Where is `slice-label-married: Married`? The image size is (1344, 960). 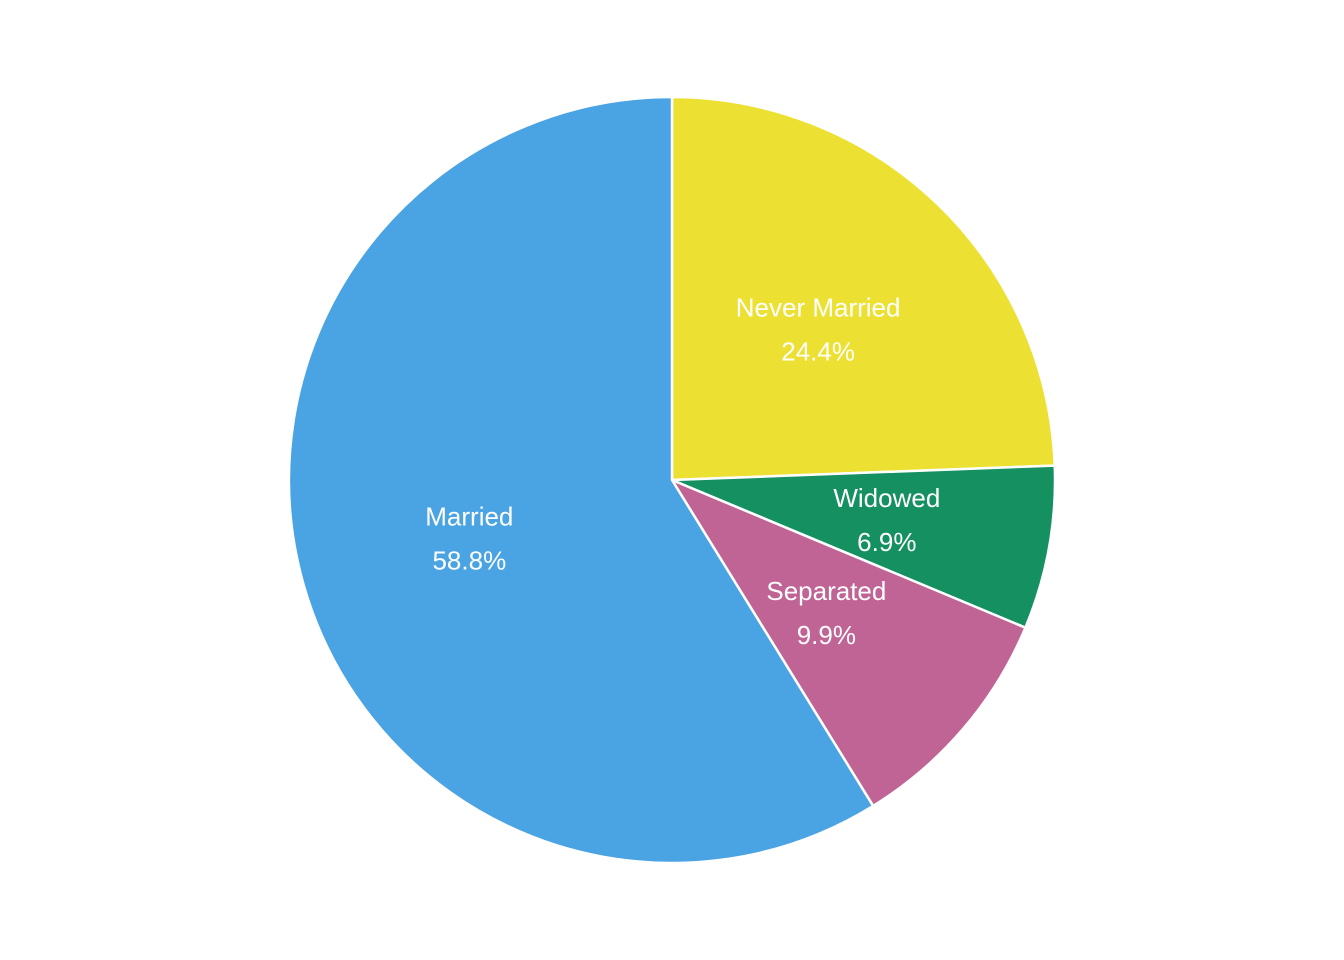 slice-label-married: Married is located at coordinates (469, 516).